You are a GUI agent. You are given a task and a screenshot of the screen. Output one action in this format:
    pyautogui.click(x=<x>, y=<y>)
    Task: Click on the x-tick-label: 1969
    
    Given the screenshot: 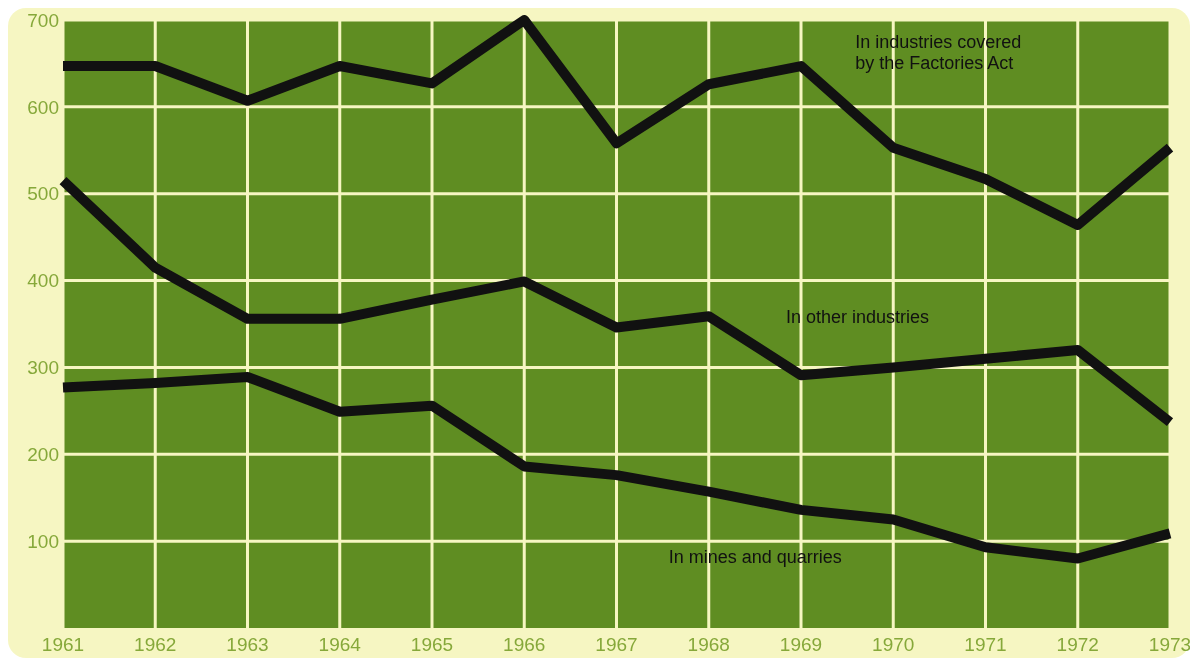 What is the action you would take?
    pyautogui.click(x=801, y=644)
    